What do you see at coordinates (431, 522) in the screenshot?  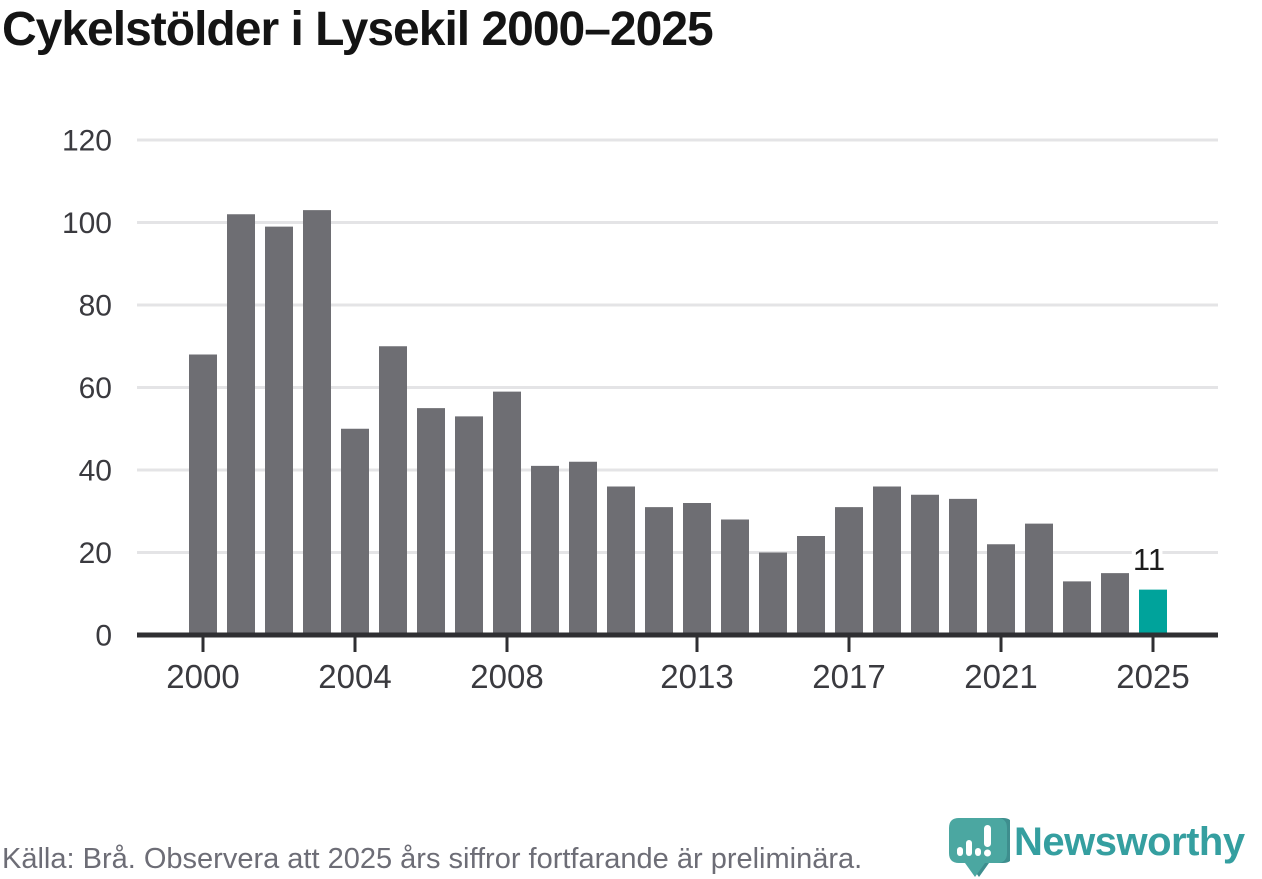 I see `bar-2006` at bounding box center [431, 522].